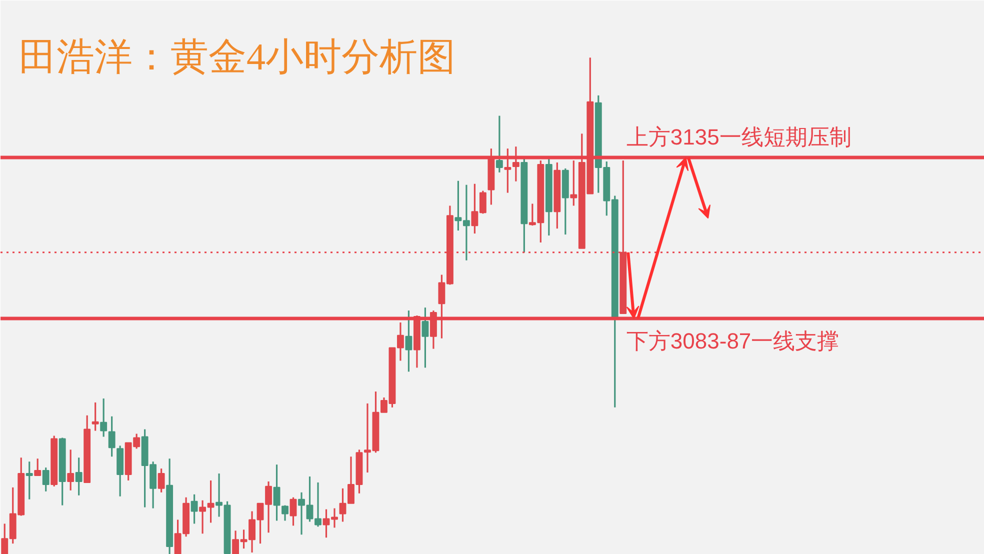 The height and width of the screenshot is (554, 984). I want to click on ref-line-label: 下方3083-87一线支撑, so click(733, 341).